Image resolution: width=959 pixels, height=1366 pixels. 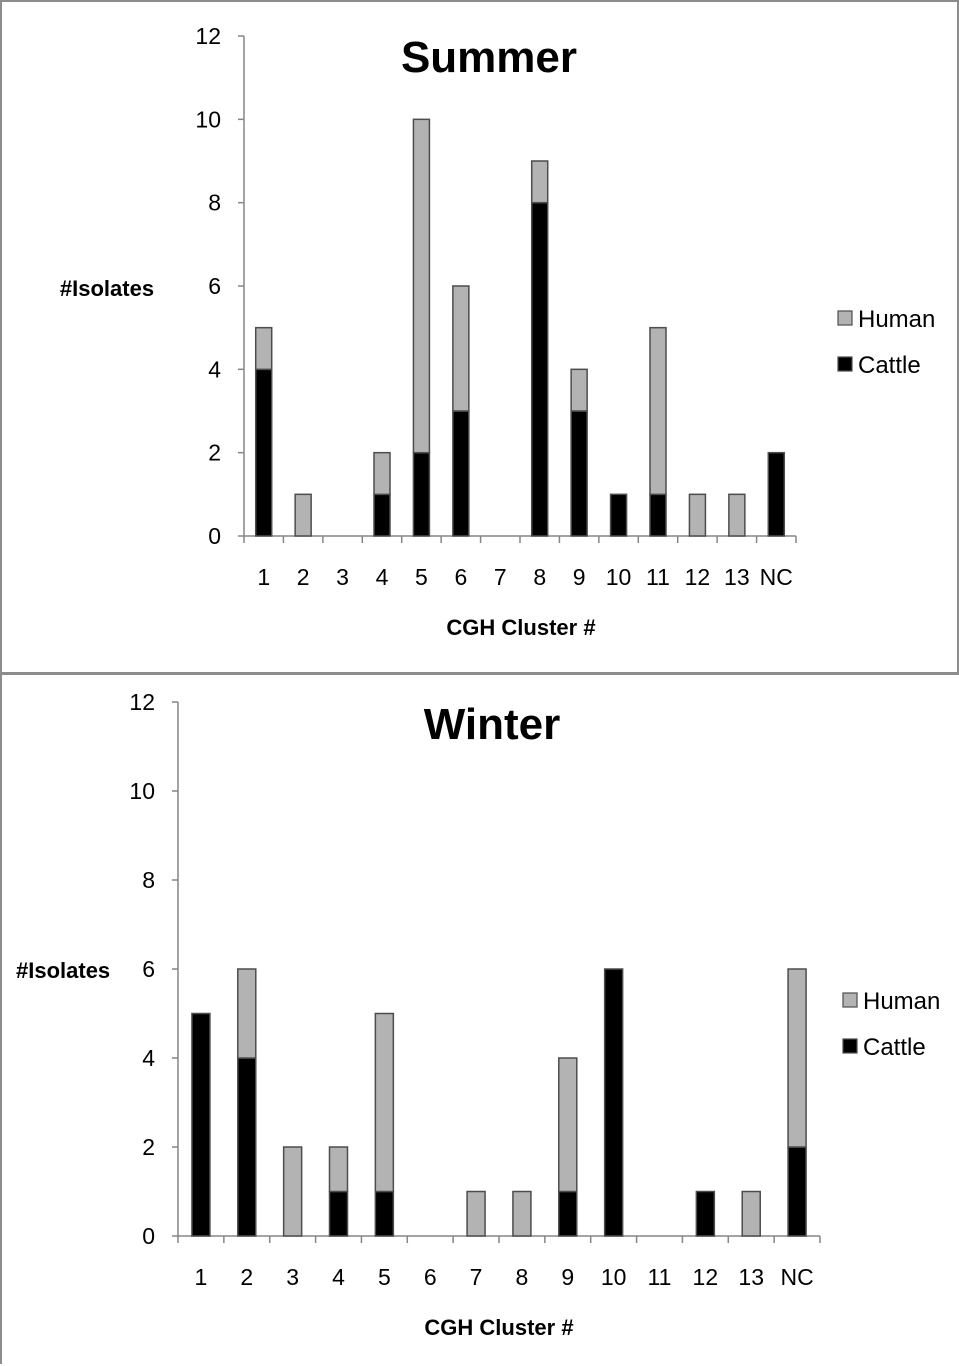 What do you see at coordinates (850, 1046) in the screenshot?
I see `winter-legend-swatch-cattle` at bounding box center [850, 1046].